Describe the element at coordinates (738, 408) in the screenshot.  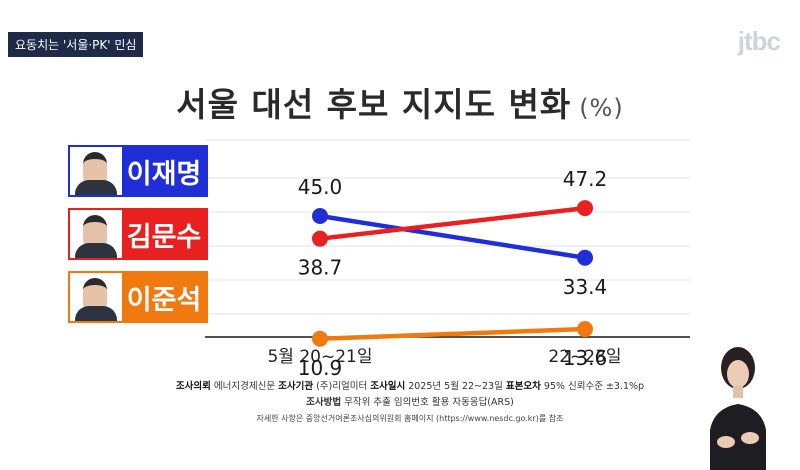
I see `sign-language-interpreter` at that location.